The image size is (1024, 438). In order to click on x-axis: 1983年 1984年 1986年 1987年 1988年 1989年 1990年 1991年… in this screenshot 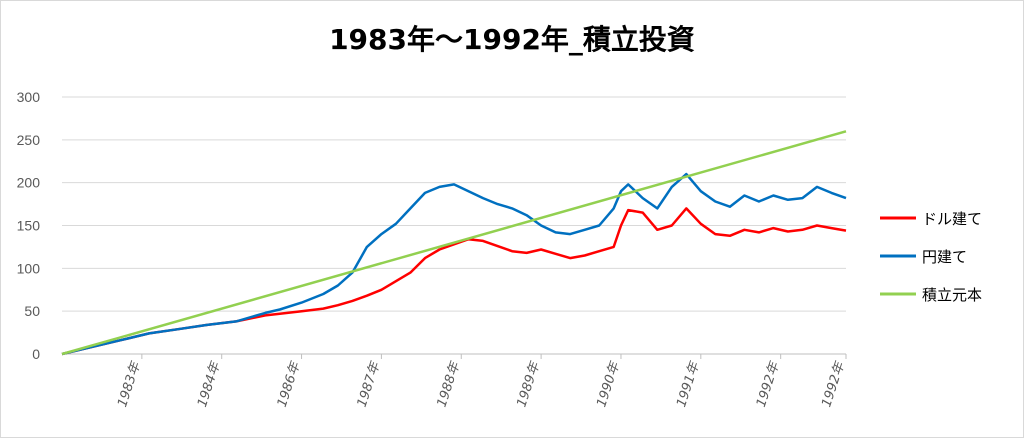, I will do `click(481, 381)`.